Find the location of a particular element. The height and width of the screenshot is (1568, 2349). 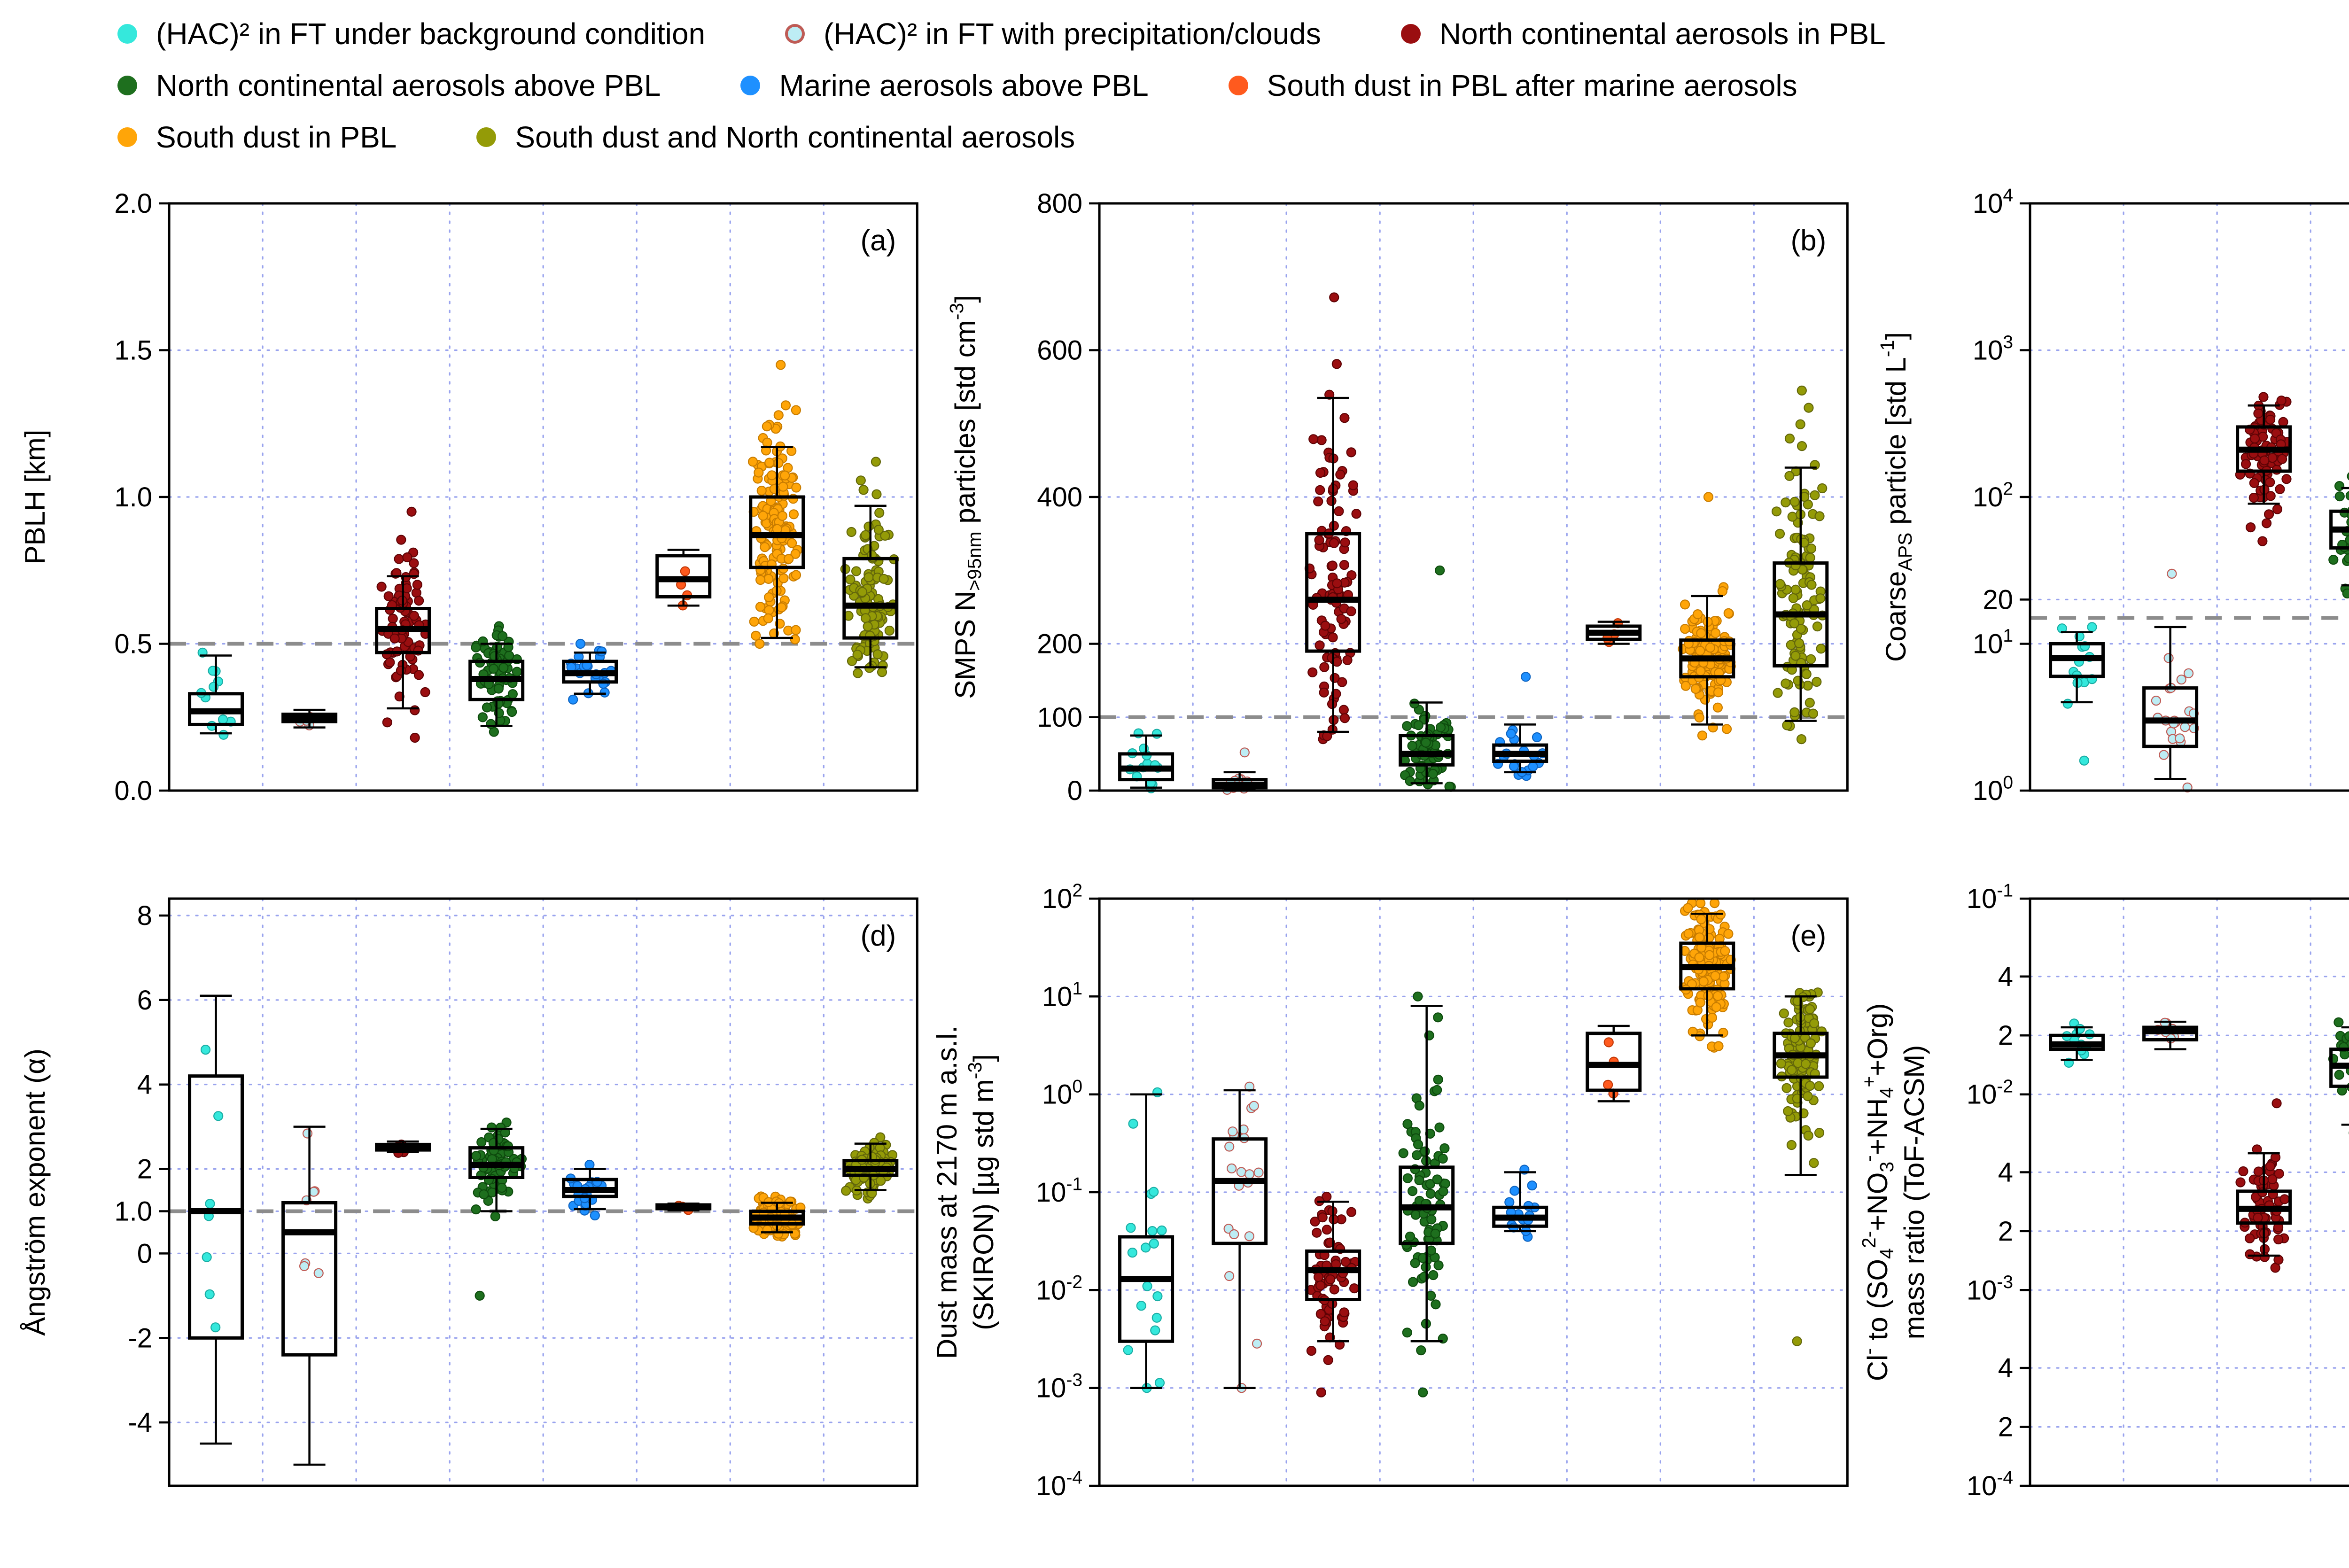

svg-text: 0.5 is located at coordinates (133, 644).